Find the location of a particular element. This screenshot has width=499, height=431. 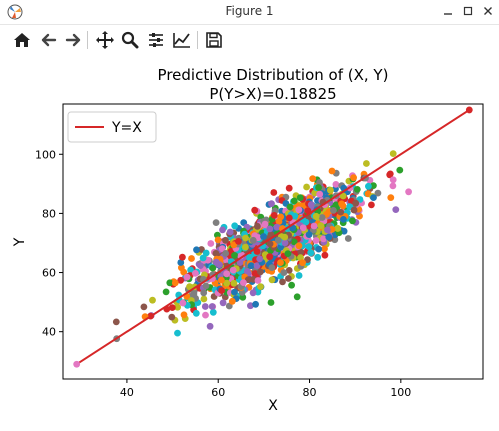

configure-subplots-button is located at coordinates (156, 40).